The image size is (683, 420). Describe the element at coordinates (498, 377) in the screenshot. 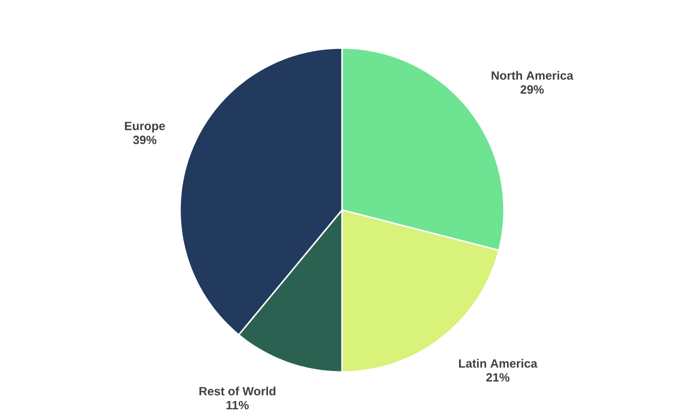

I see `data-label: 21%` at that location.